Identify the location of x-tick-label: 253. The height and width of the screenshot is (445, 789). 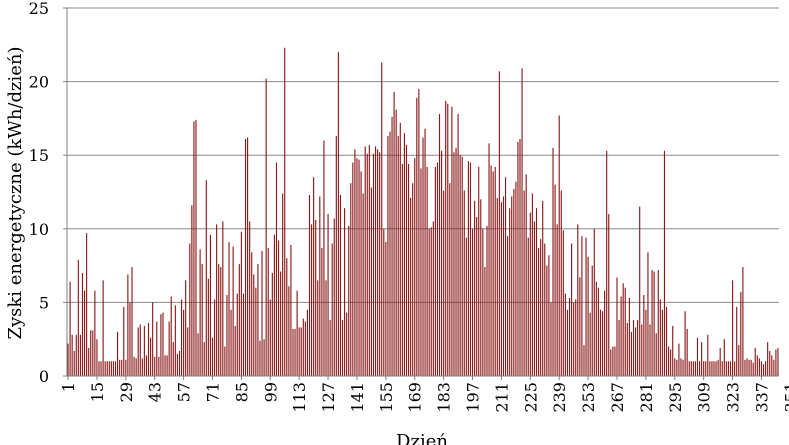
(588, 397).